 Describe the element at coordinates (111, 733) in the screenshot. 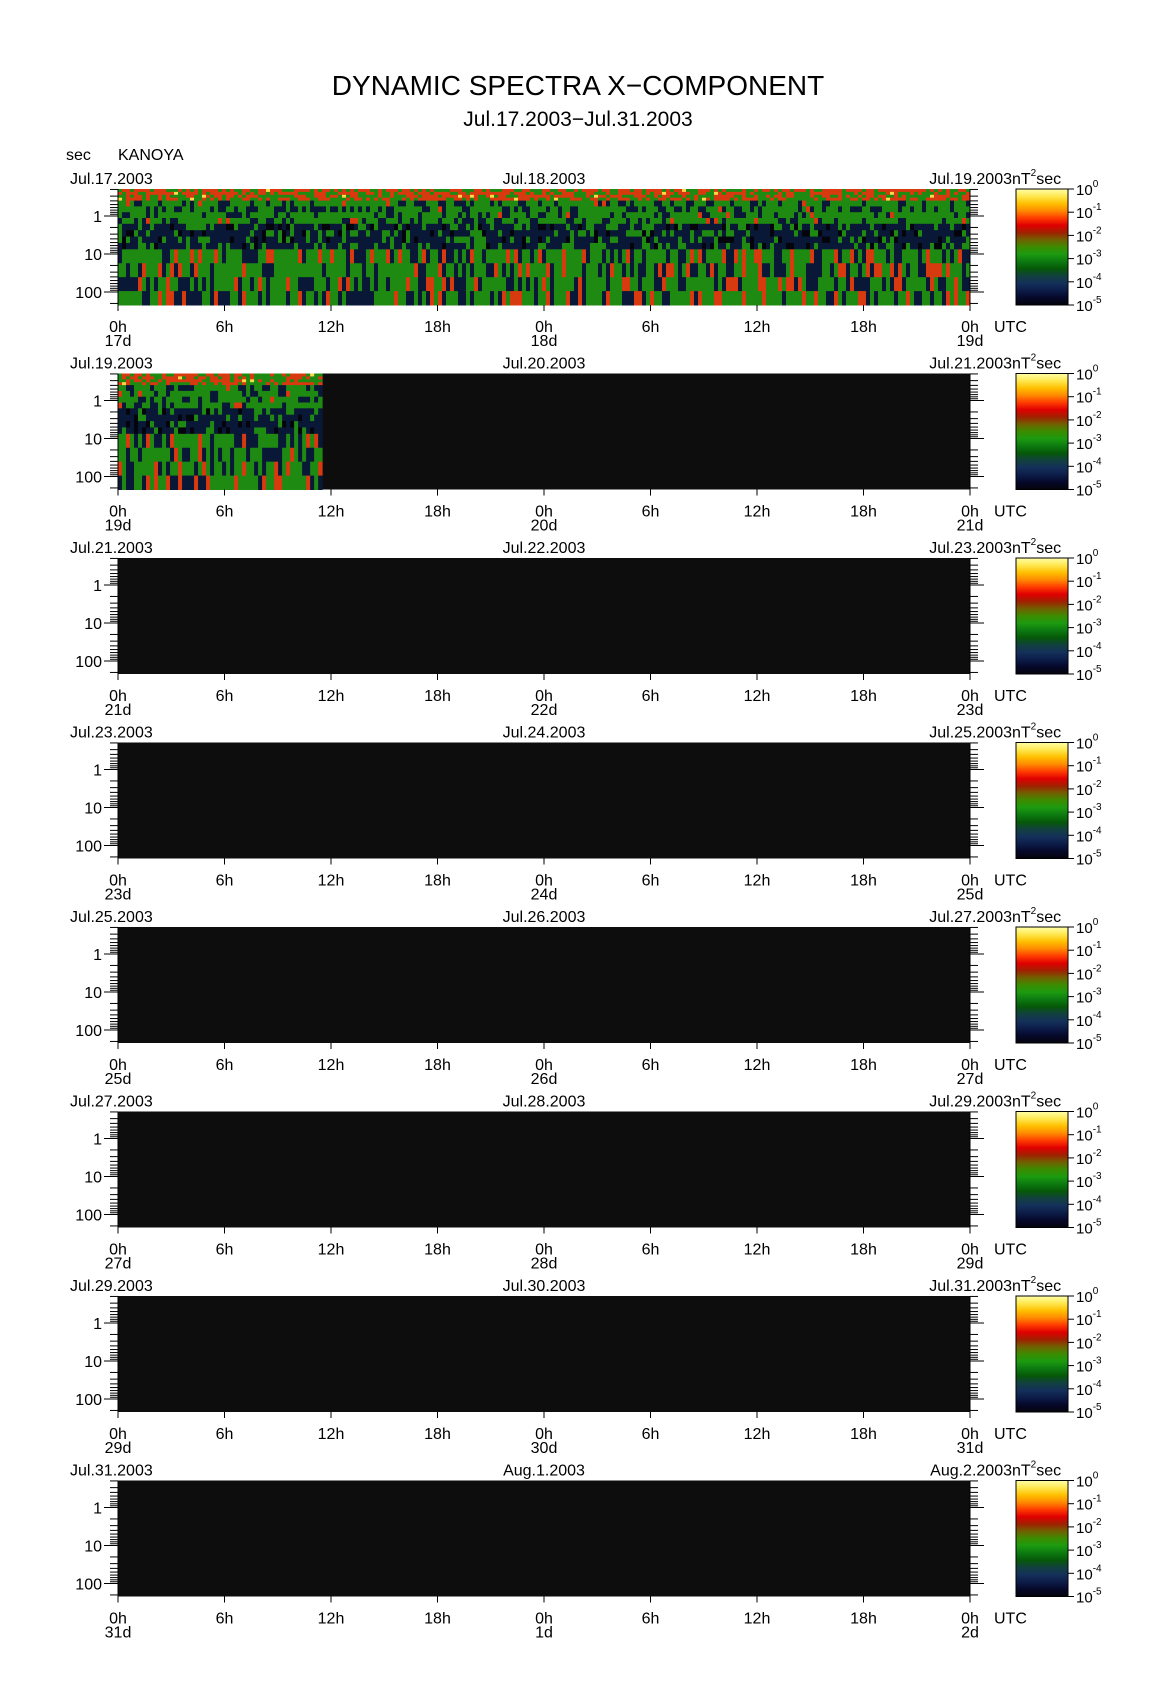

I see `panel-left-date: Jul.23.2003` at that location.